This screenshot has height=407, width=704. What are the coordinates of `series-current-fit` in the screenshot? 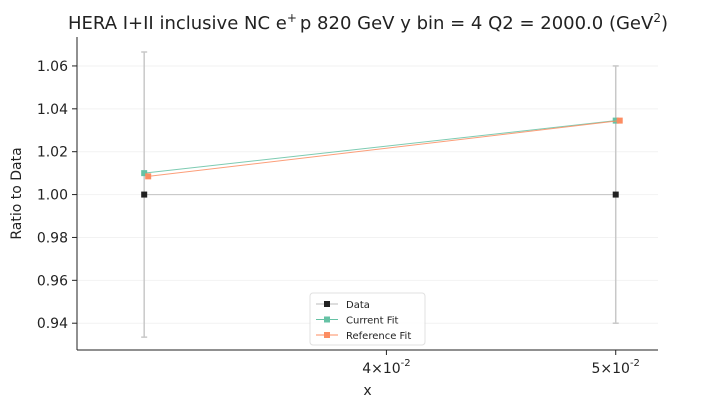 It's located at (380, 147).